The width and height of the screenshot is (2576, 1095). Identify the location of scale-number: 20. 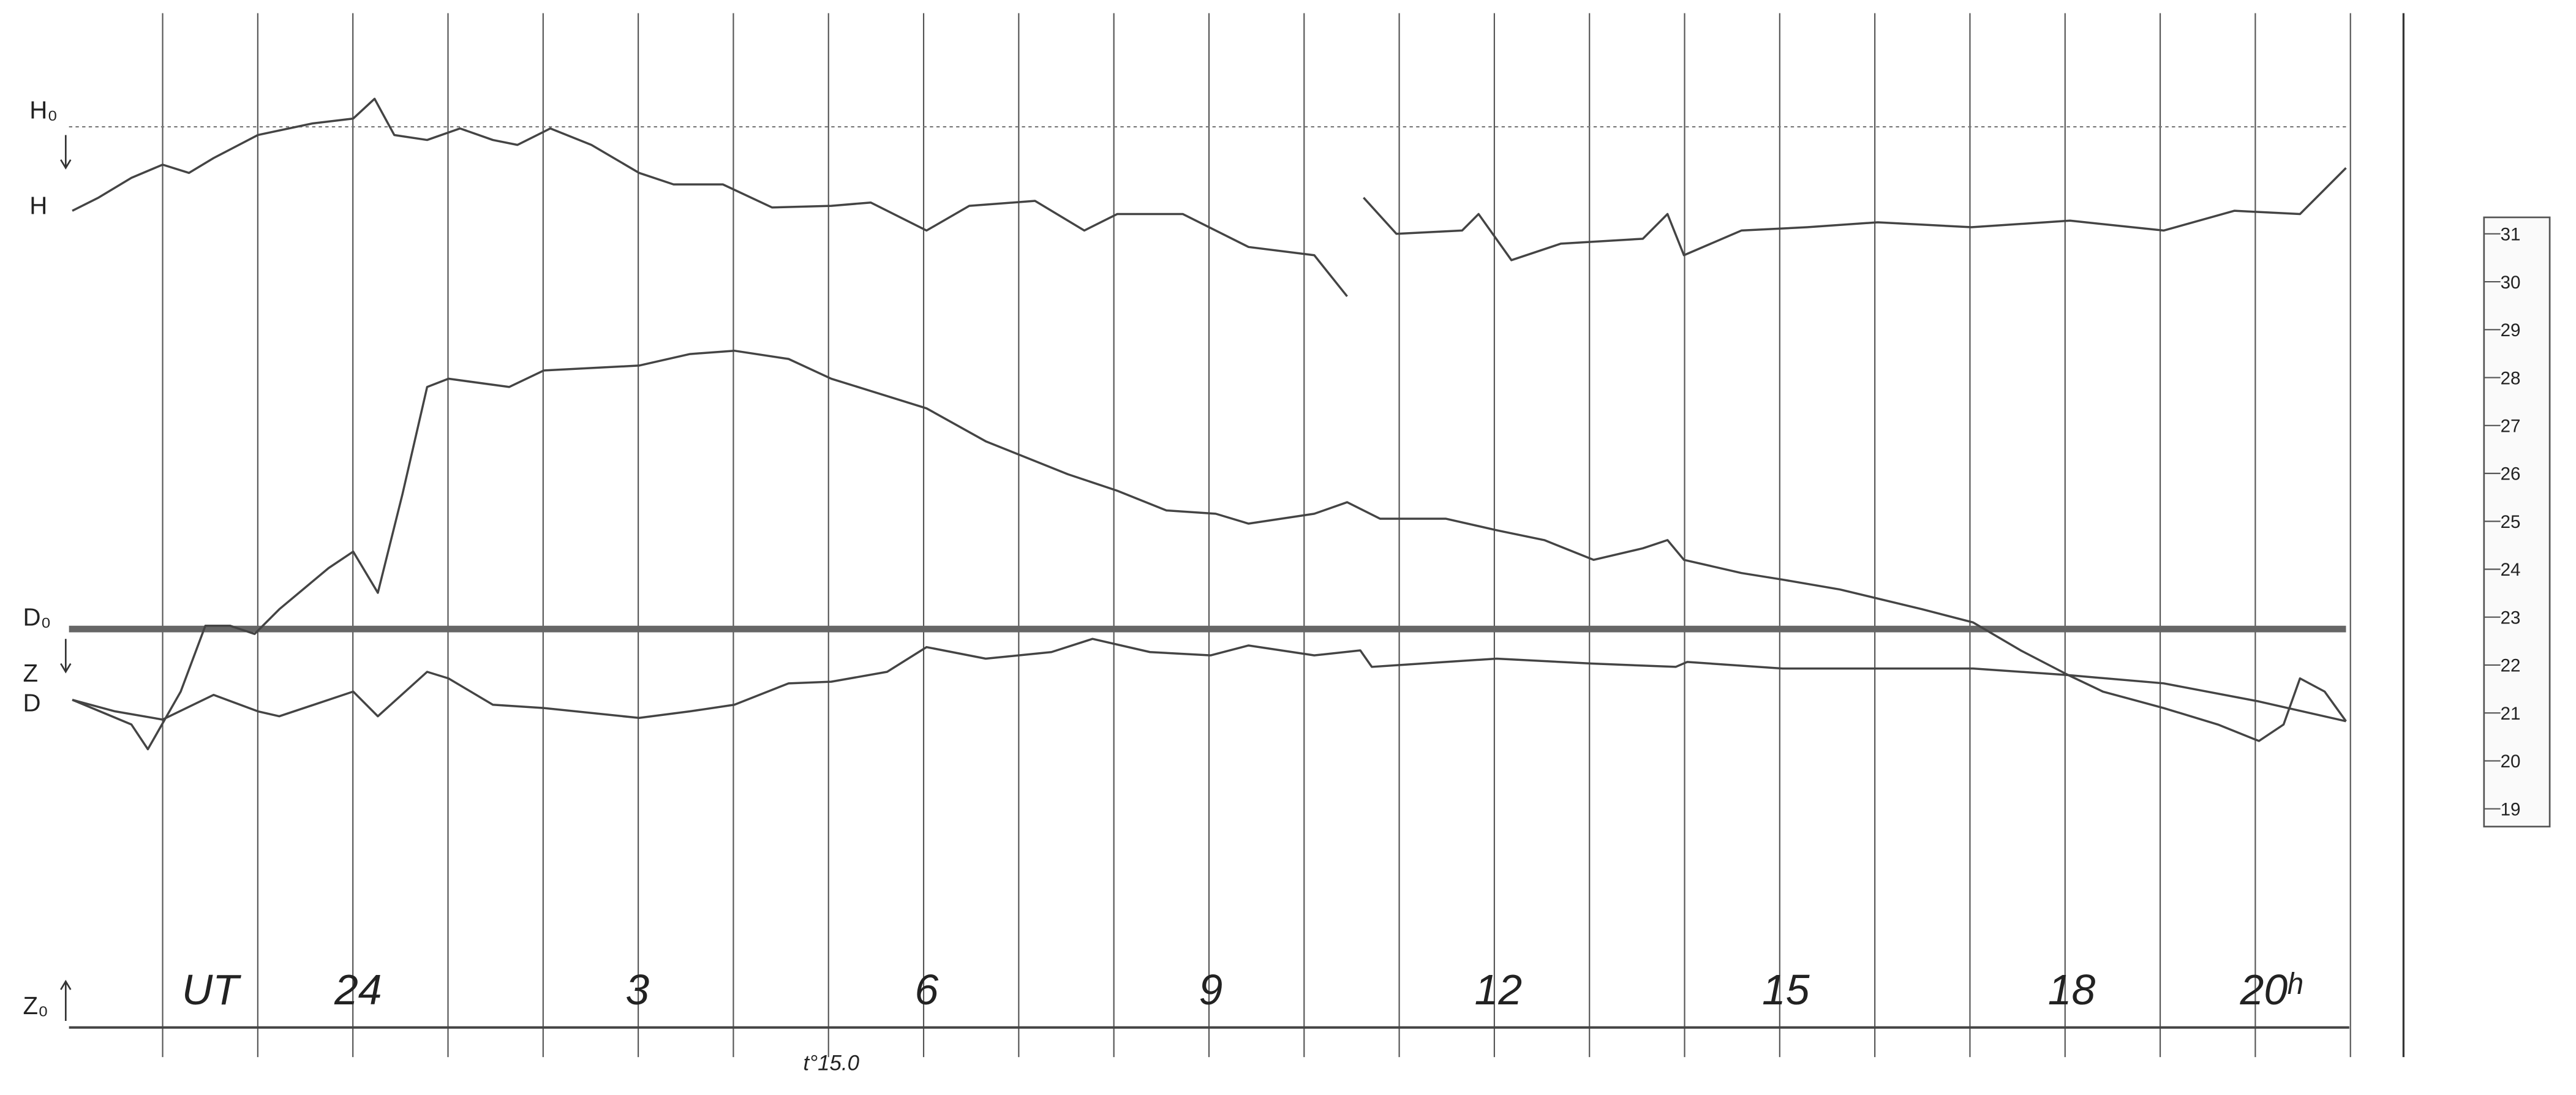
(2511, 761).